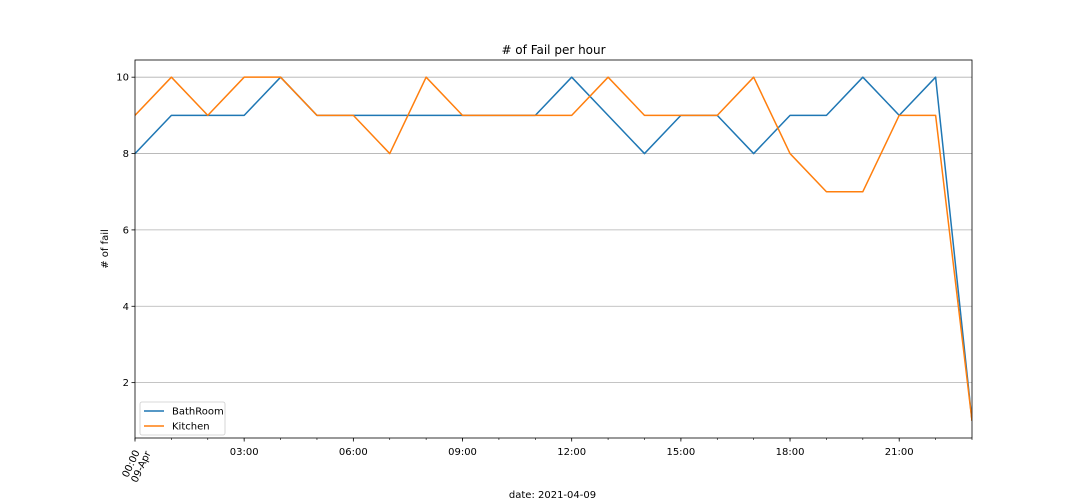  I want to click on legend-label: Kitchen, so click(191, 427).